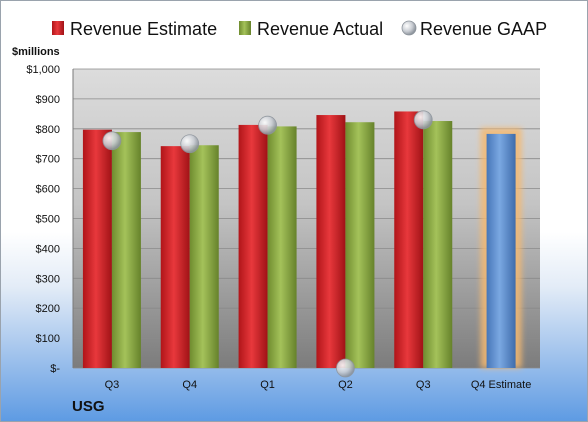 The width and height of the screenshot is (588, 422). I want to click on y-tick-label: $100, so click(48, 339).